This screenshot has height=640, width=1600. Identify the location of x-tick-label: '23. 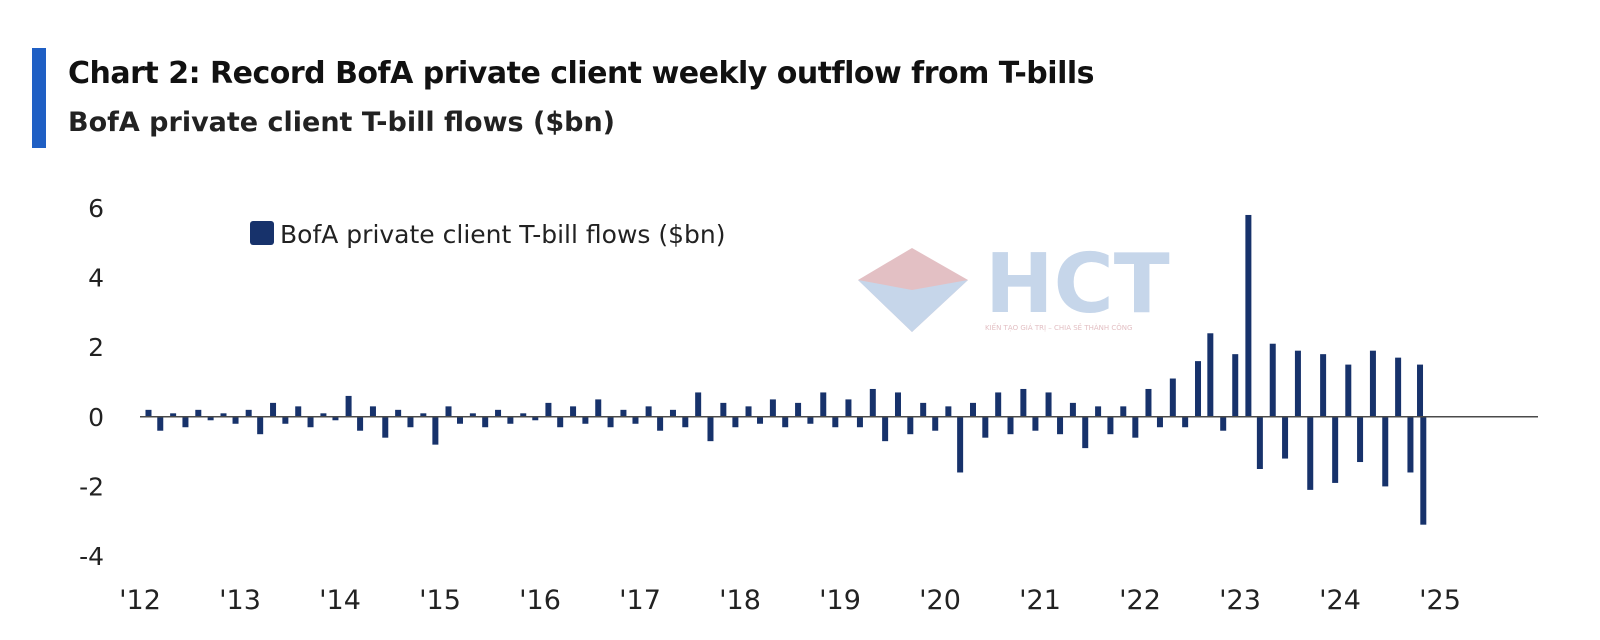
(1240, 600).